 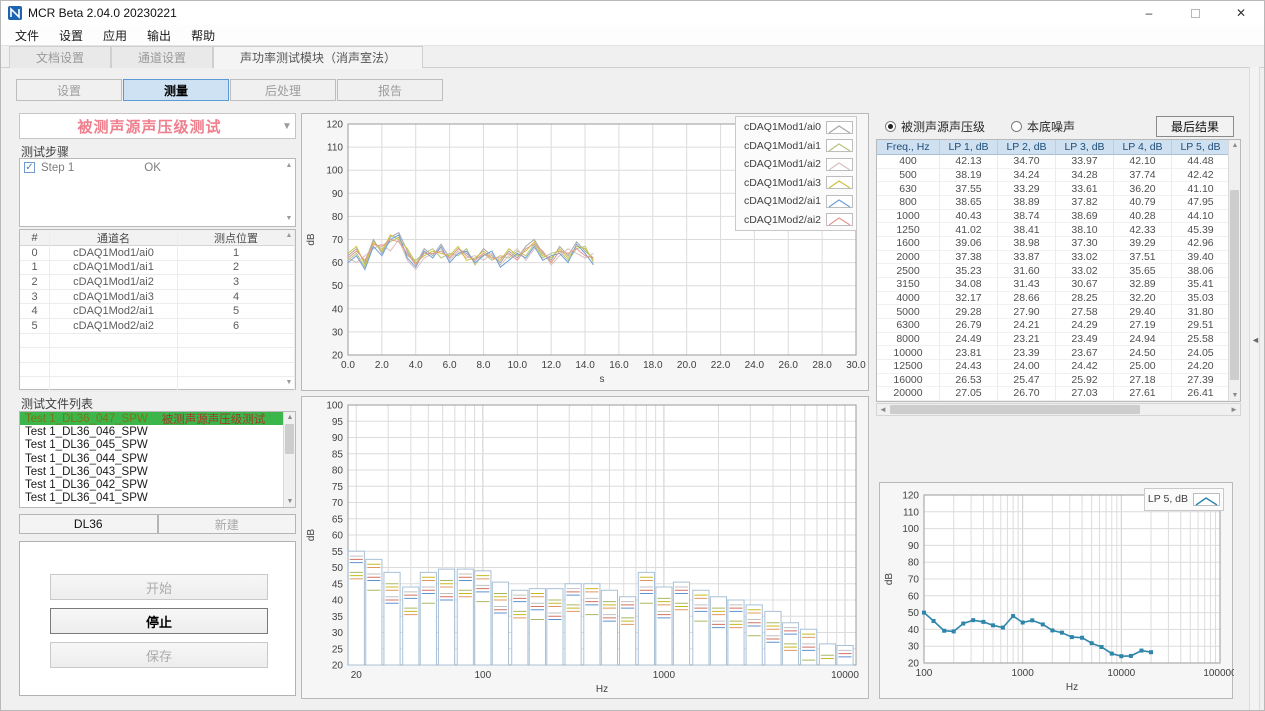 What do you see at coordinates (796, 164) in the screenshot?
I see `legend-item: cDAQ1Mod1/ai2` at bounding box center [796, 164].